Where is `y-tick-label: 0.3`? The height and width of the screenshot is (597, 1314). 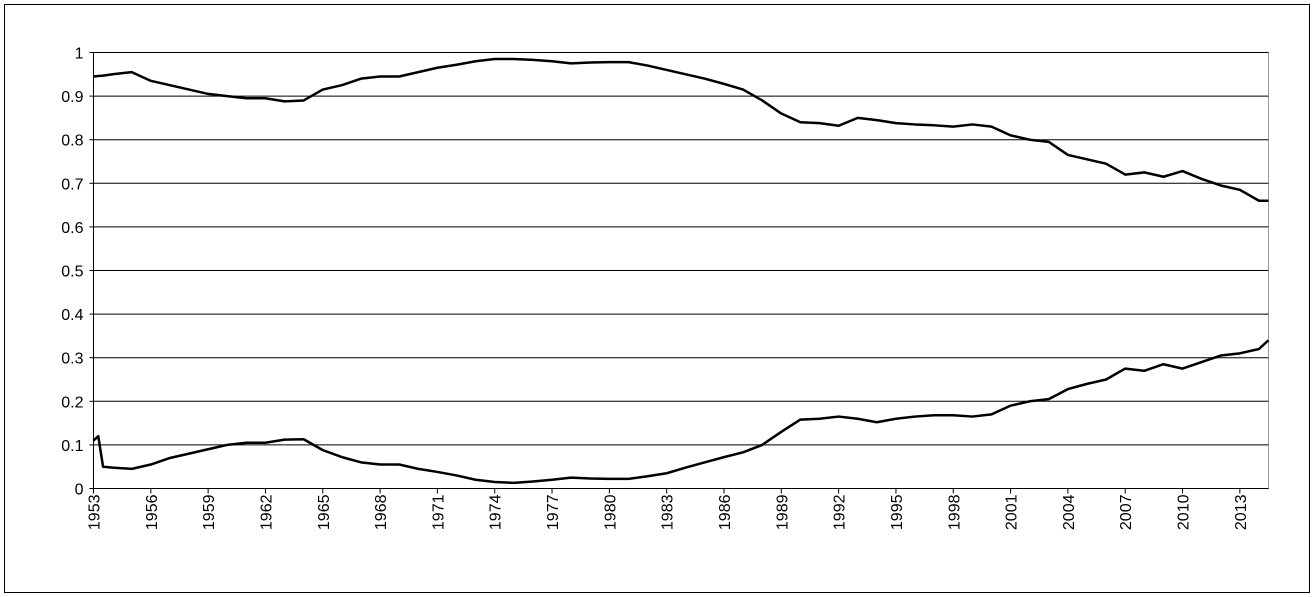 y-tick-label: 0.3 is located at coordinates (72, 359).